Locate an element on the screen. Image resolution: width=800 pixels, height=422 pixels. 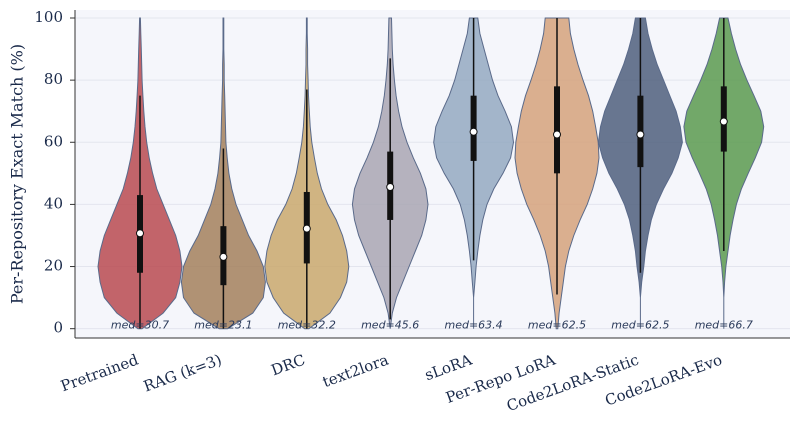
x-tick-label: text2lora is located at coordinates (355, 371).